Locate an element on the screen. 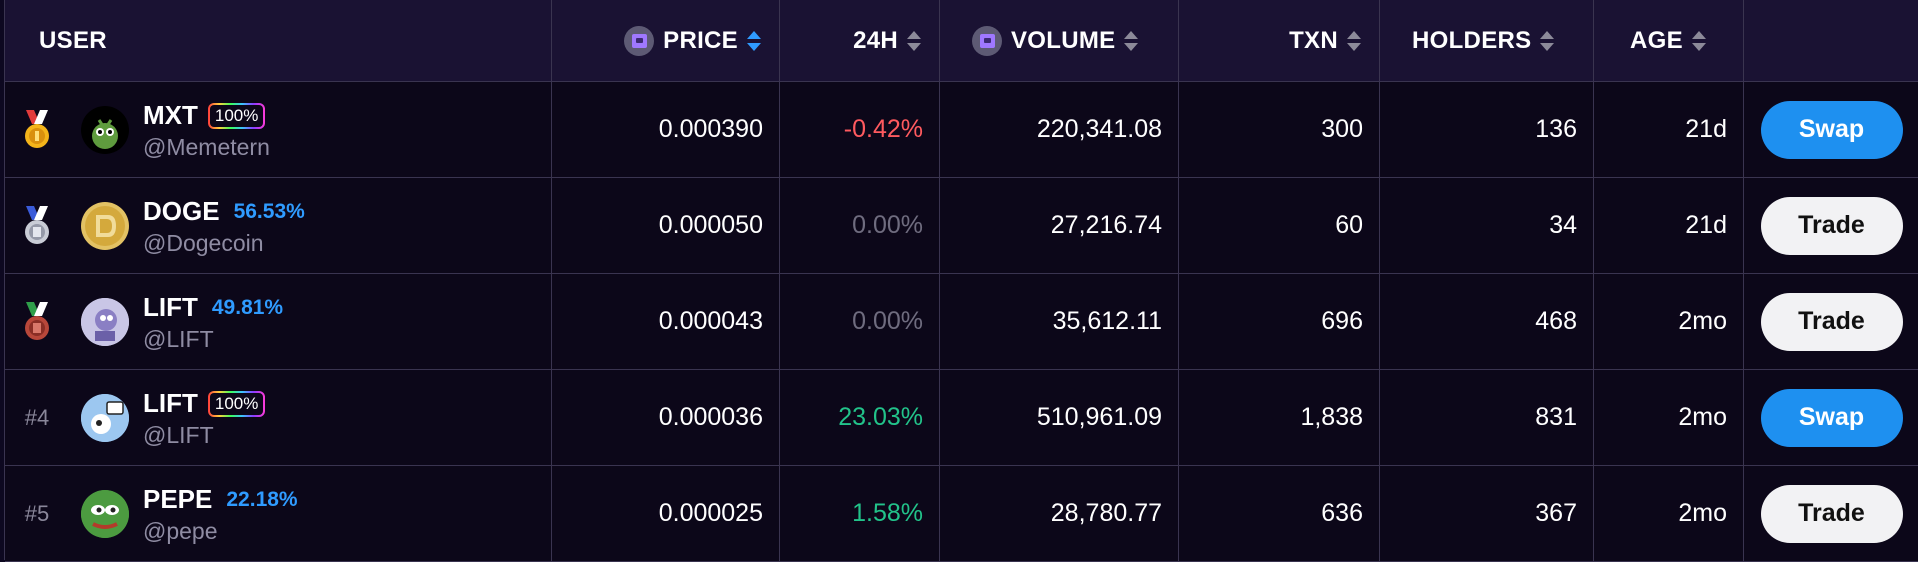 Image resolution: width=1918 pixels, height=562 pixels. price-cell: 0.000043 is located at coordinates (666, 321).